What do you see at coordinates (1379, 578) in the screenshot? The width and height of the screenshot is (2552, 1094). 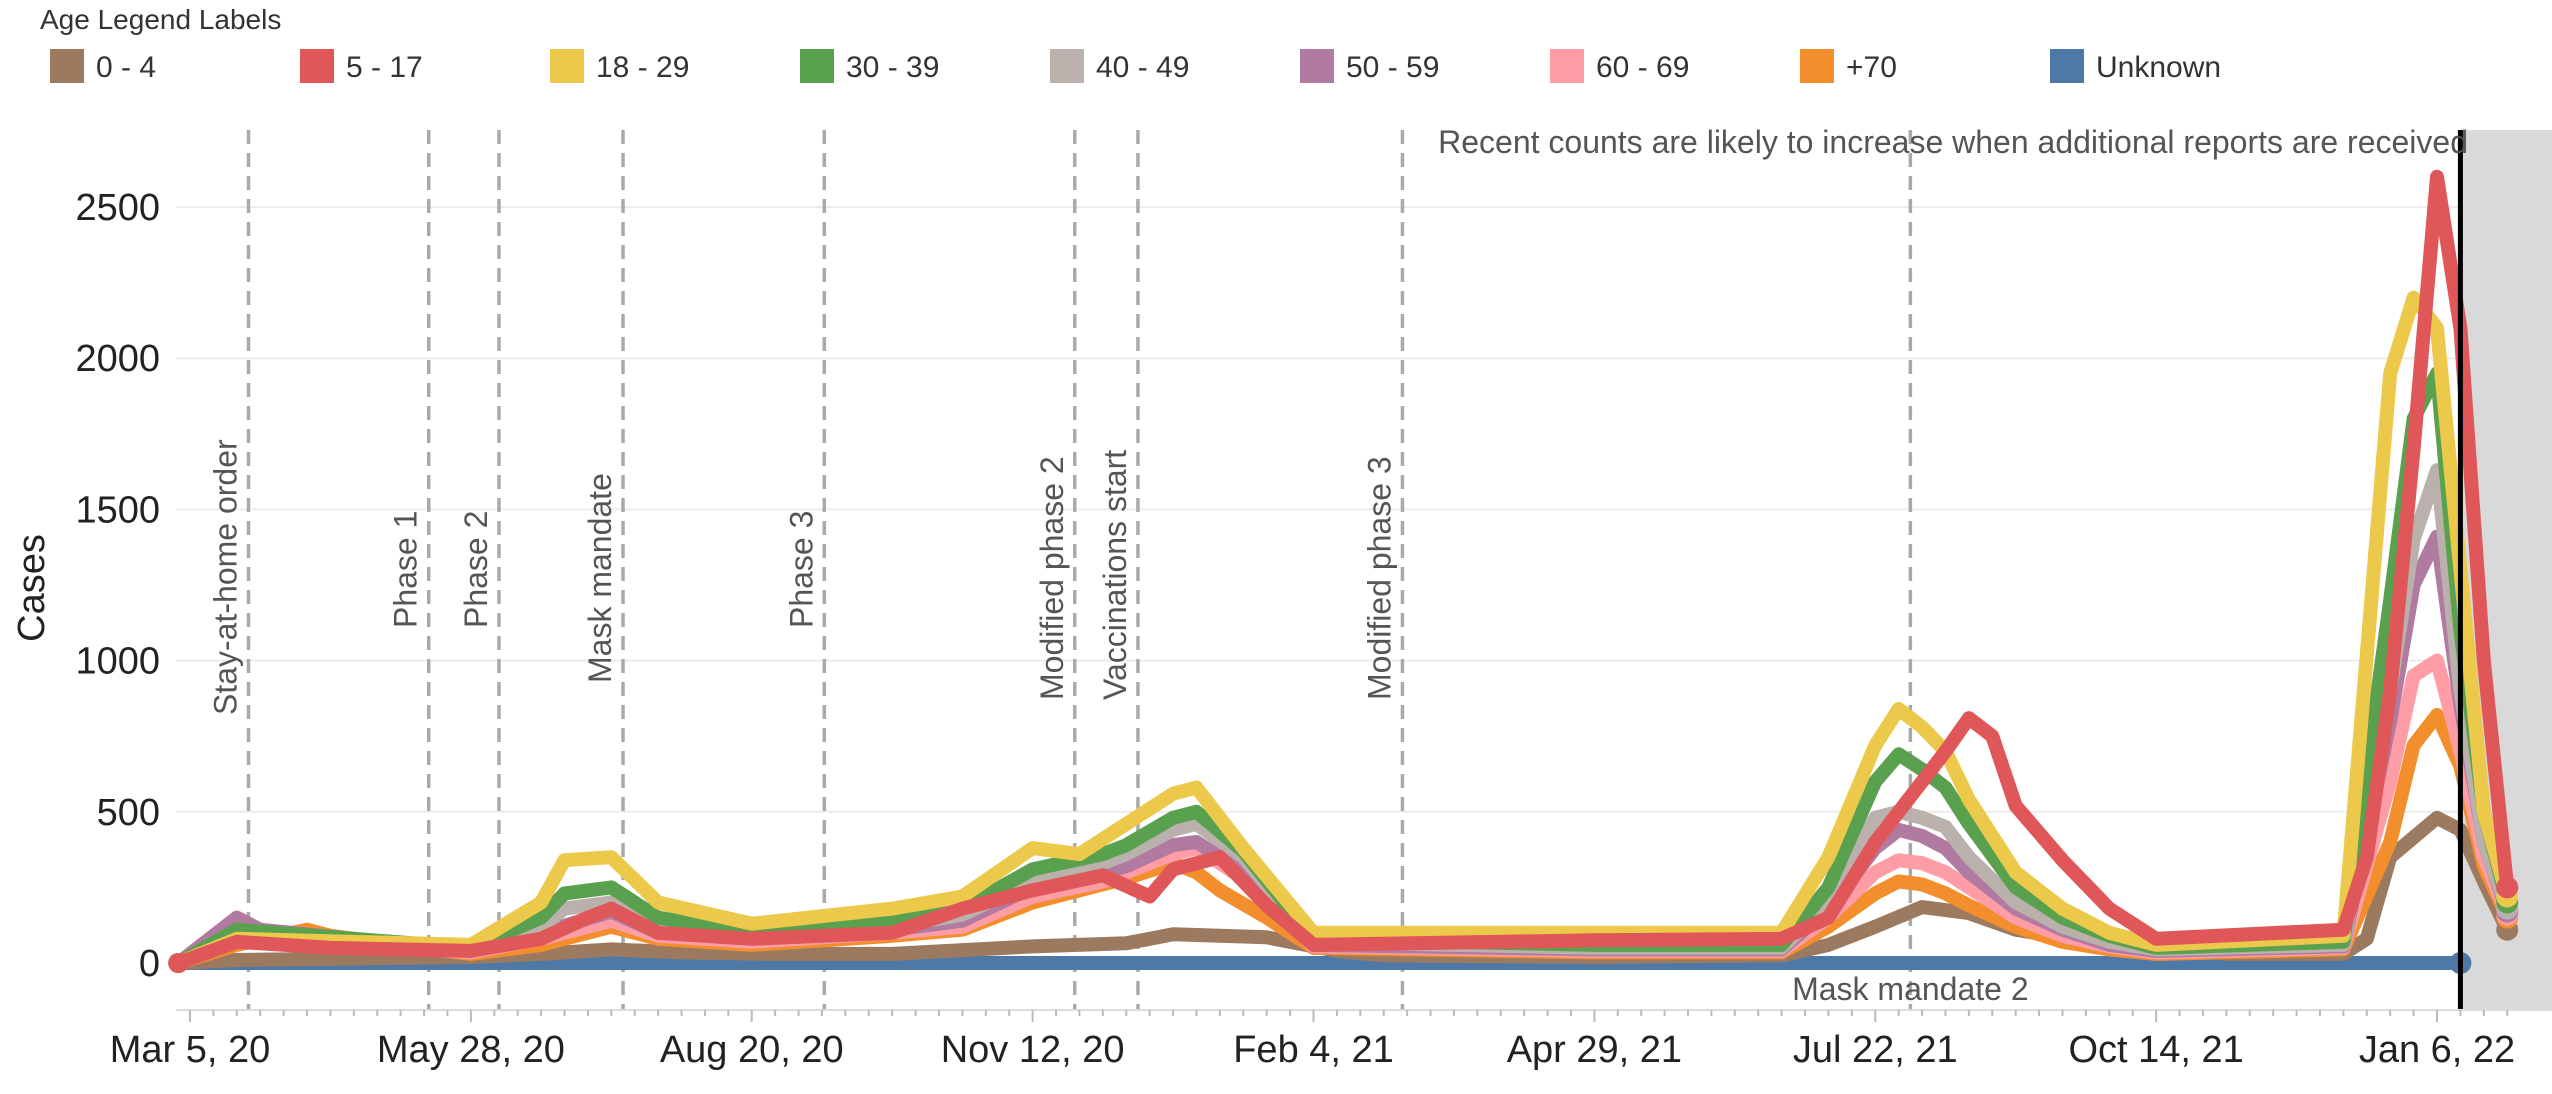 I see `event-label: Modified phase 3` at bounding box center [1379, 578].